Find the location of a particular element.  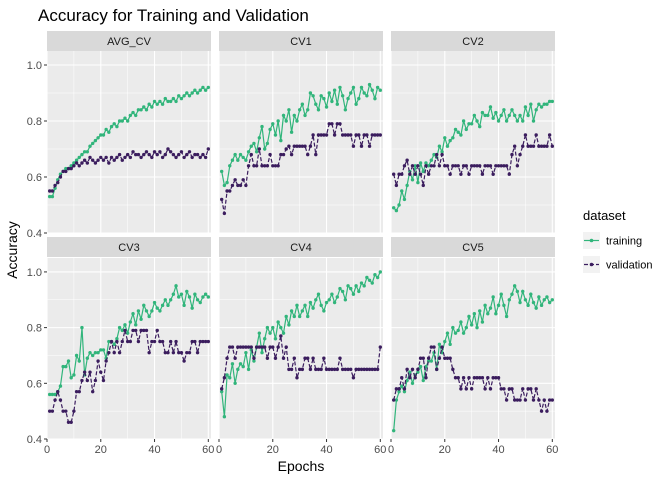

x-tick-label: 60 is located at coordinates (380, 450).